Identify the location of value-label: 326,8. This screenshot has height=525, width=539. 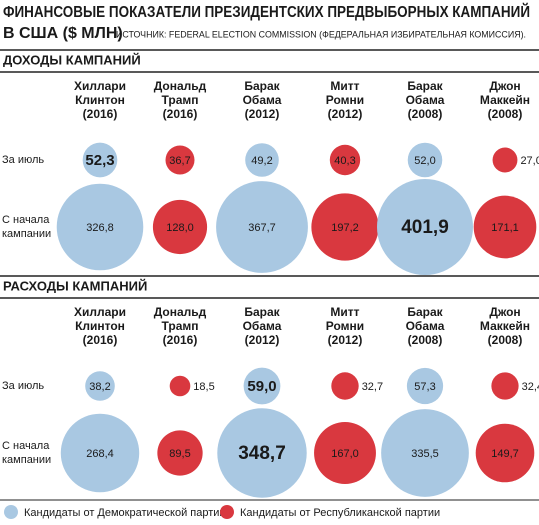
(100, 228).